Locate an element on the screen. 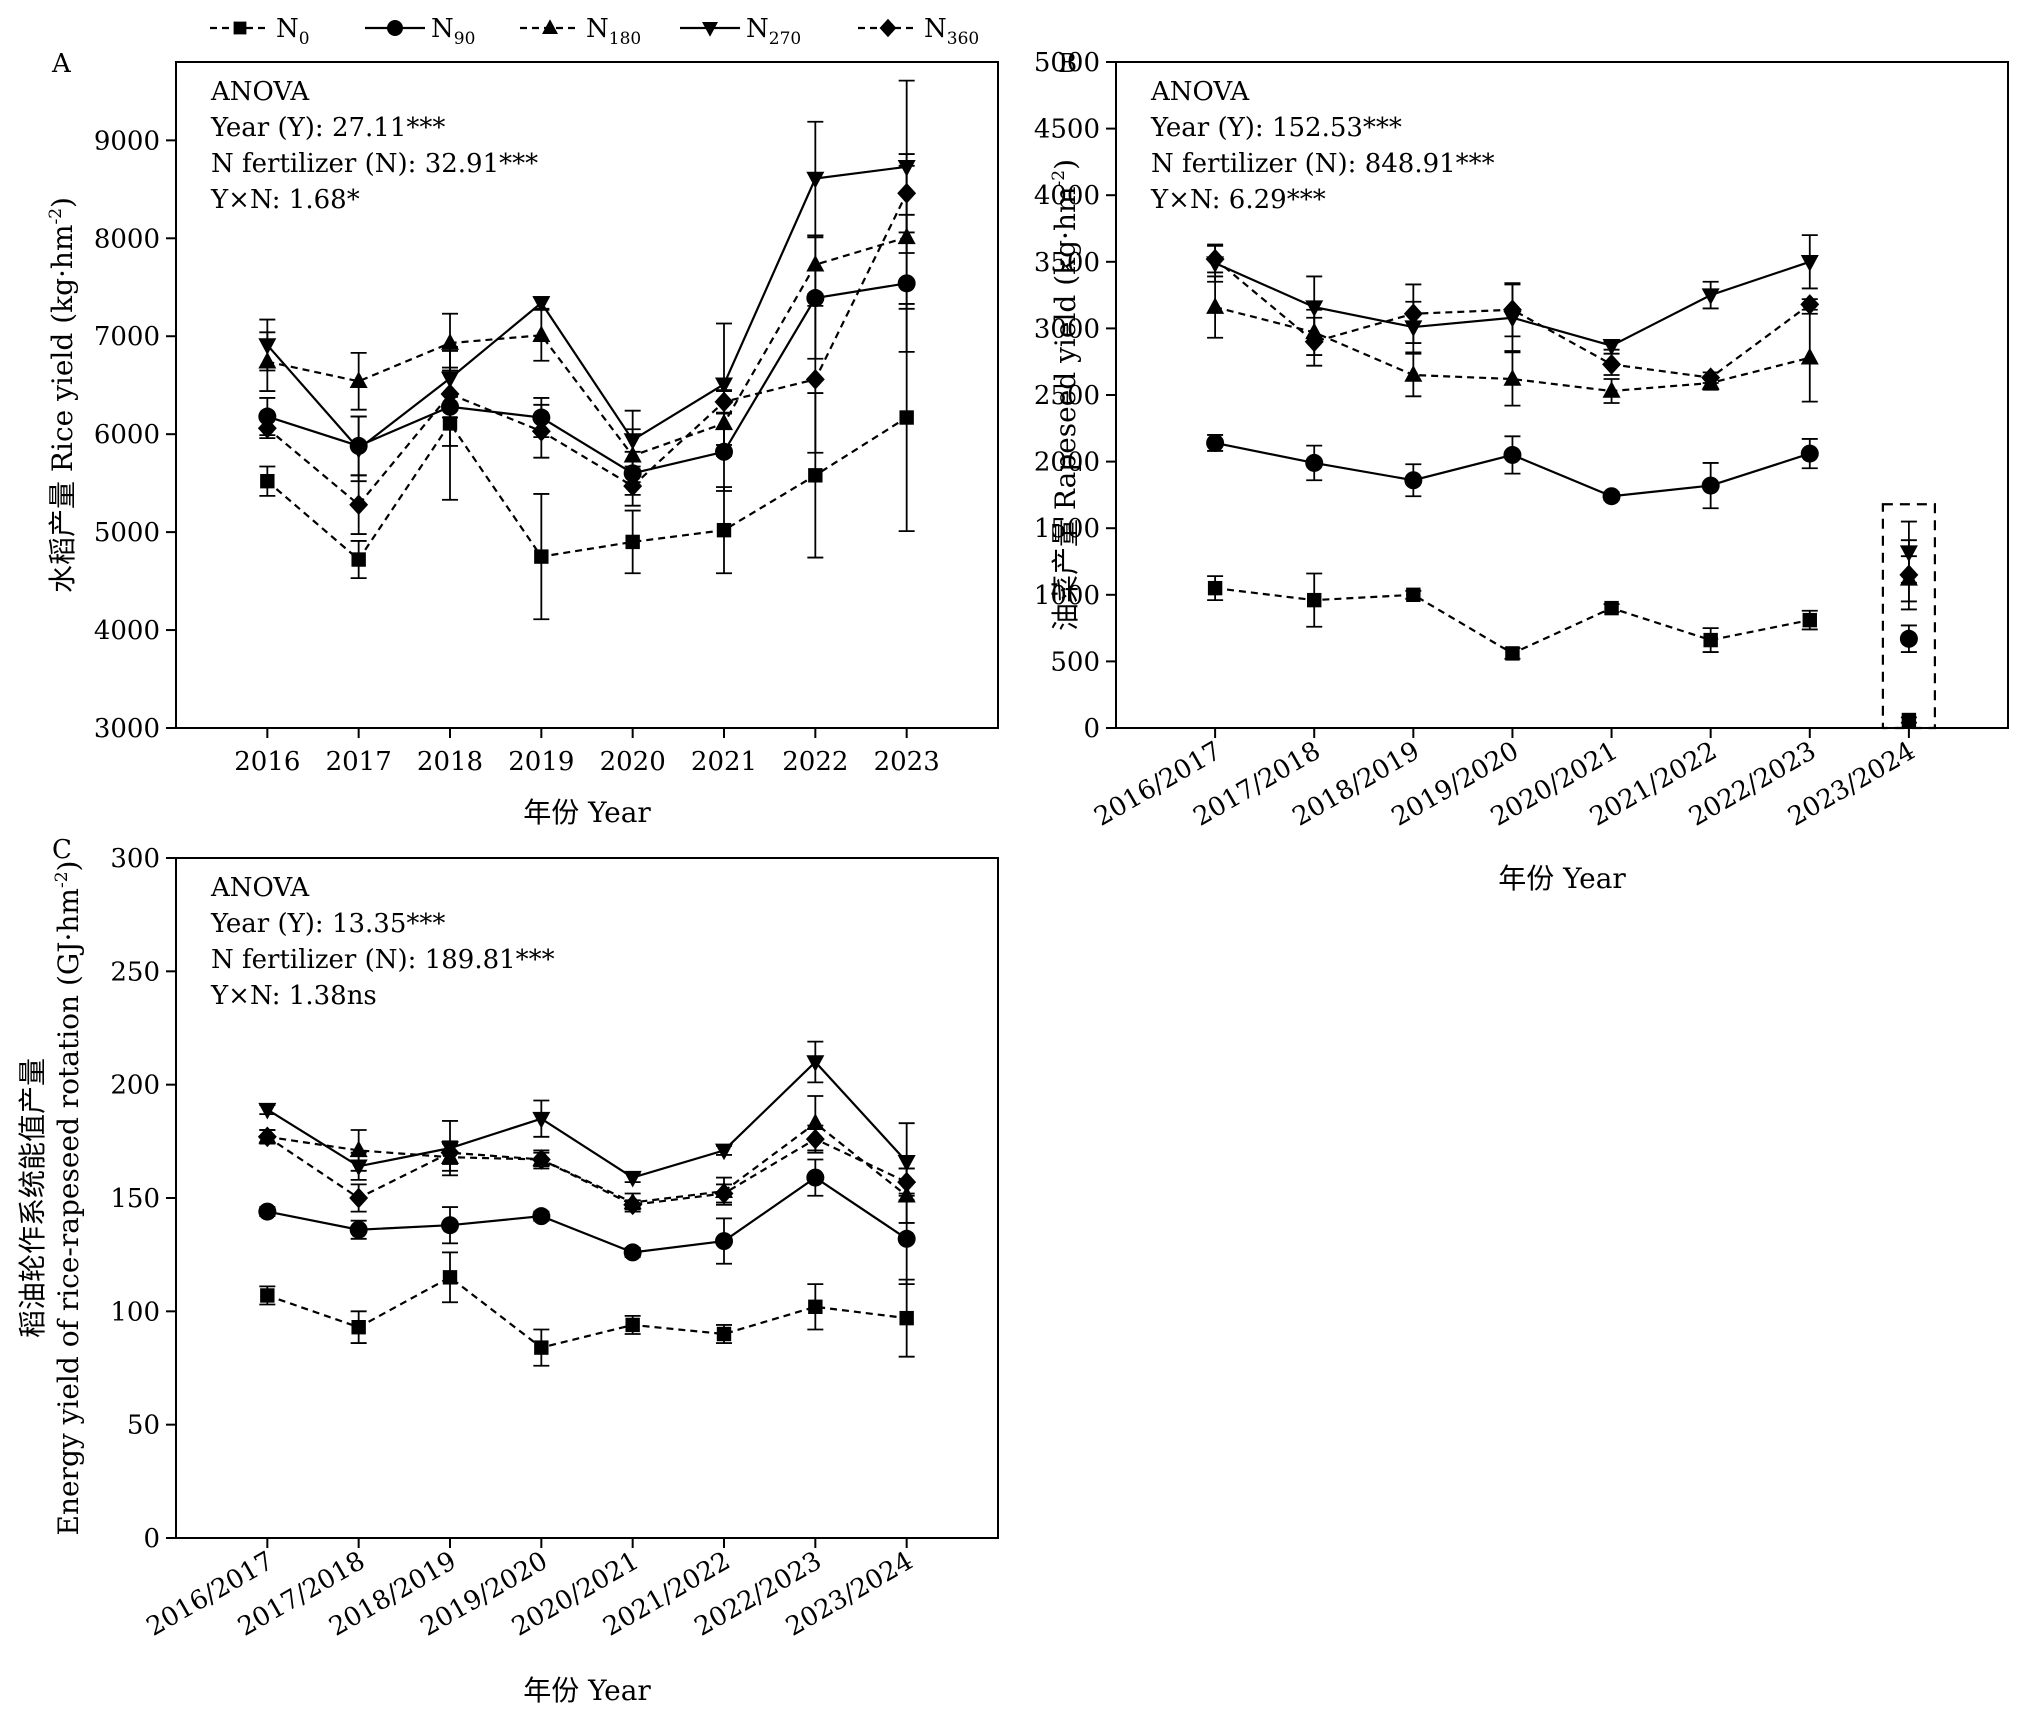 Image resolution: width=2025 pixels, height=1721 pixels. anova-line: Y×N: 6.29*** is located at coordinates (1238, 200).